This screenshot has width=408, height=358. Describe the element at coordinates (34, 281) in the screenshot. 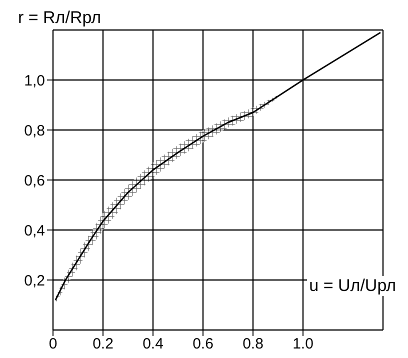

I see `y-tick-label: 0,2` at that location.